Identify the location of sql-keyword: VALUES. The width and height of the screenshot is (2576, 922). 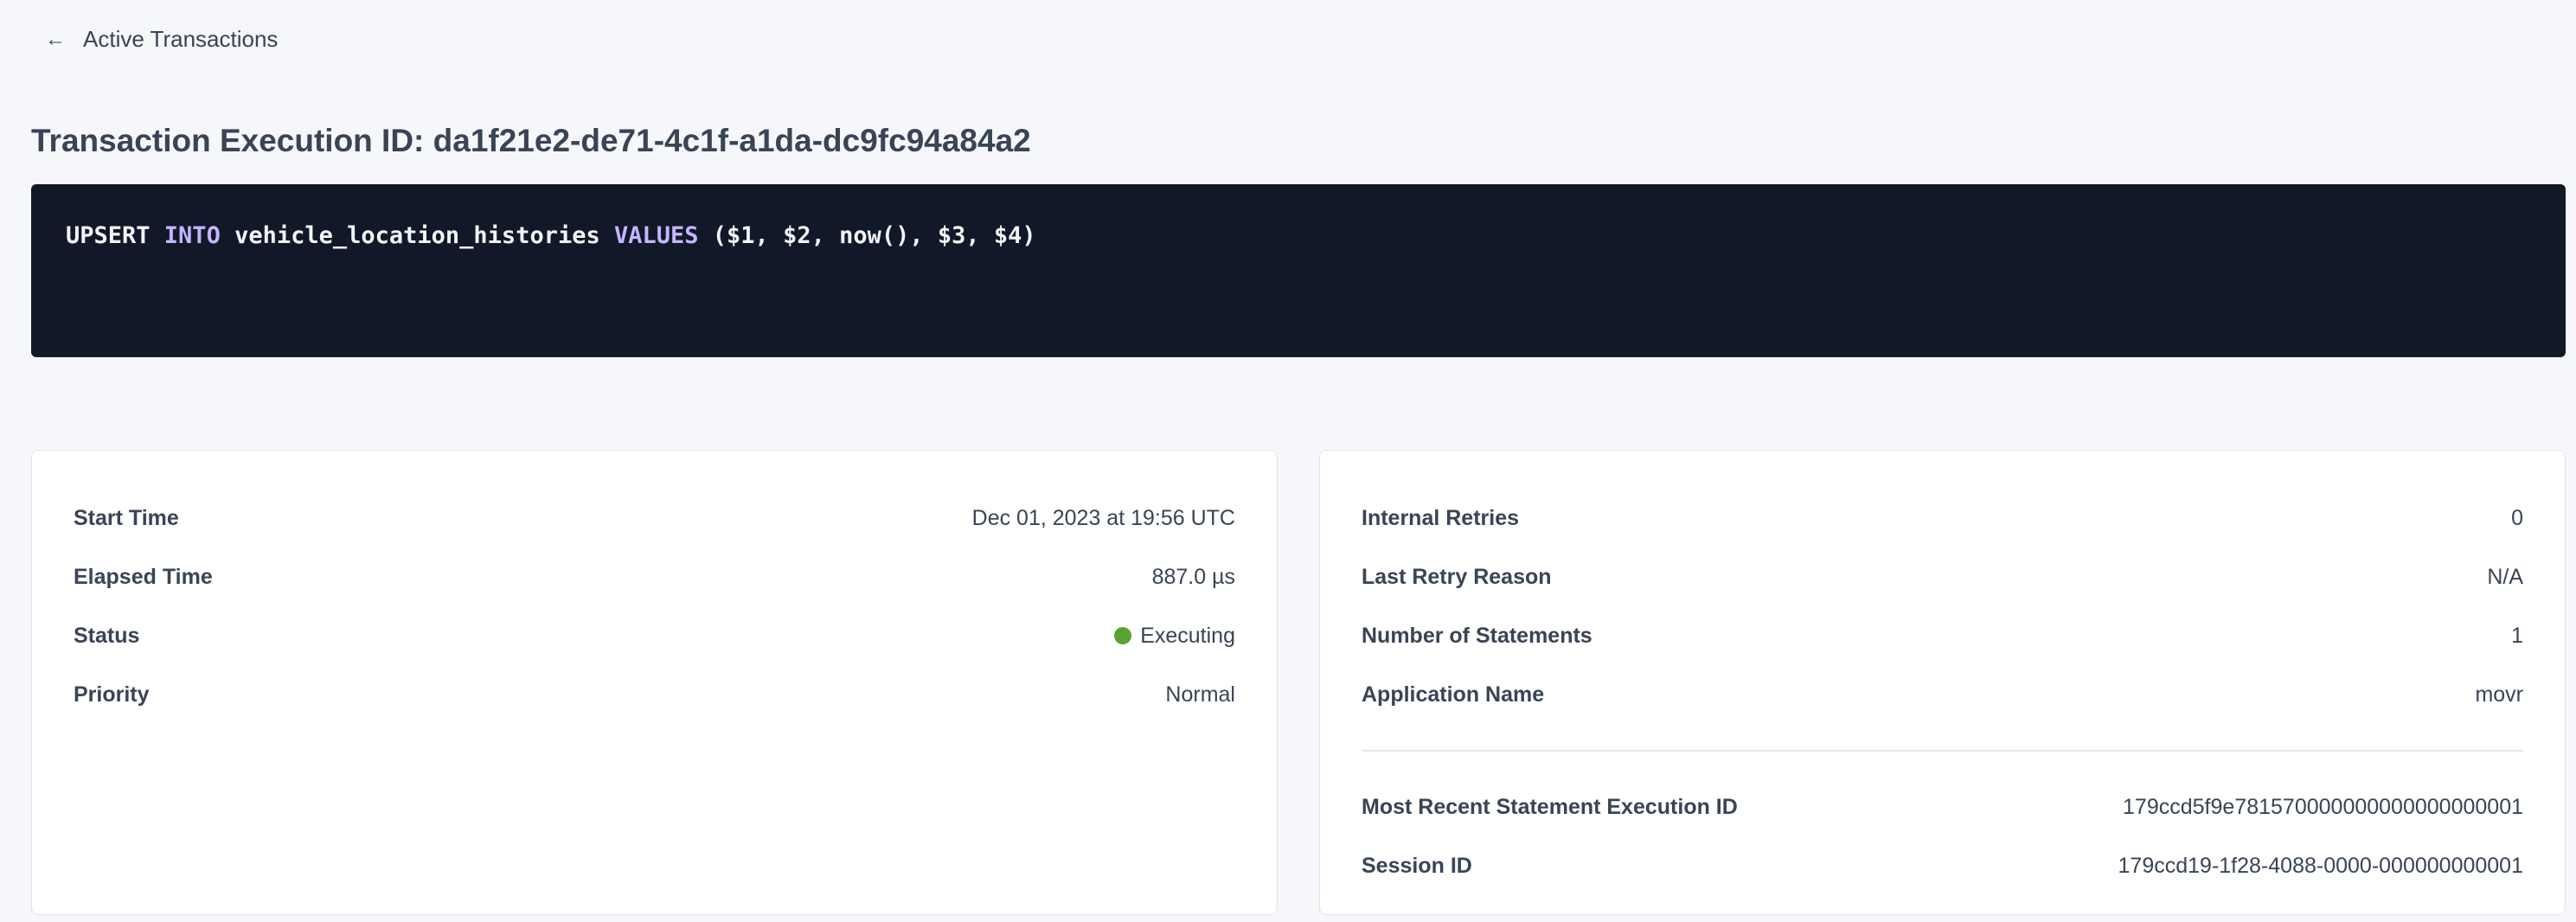
(656, 235).